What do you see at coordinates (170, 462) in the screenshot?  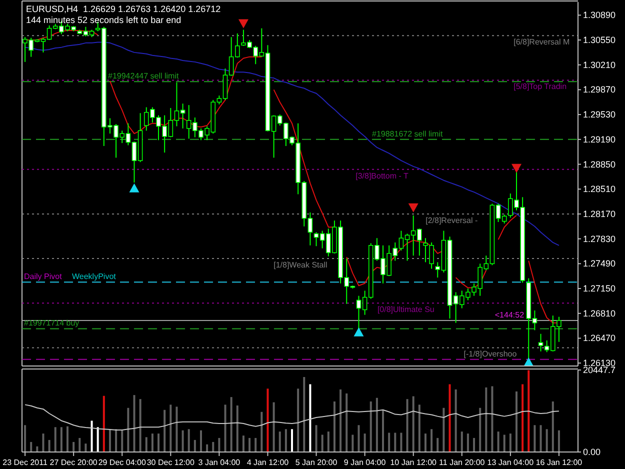 I see `x-tick-label: 30 Dec 12:00` at bounding box center [170, 462].